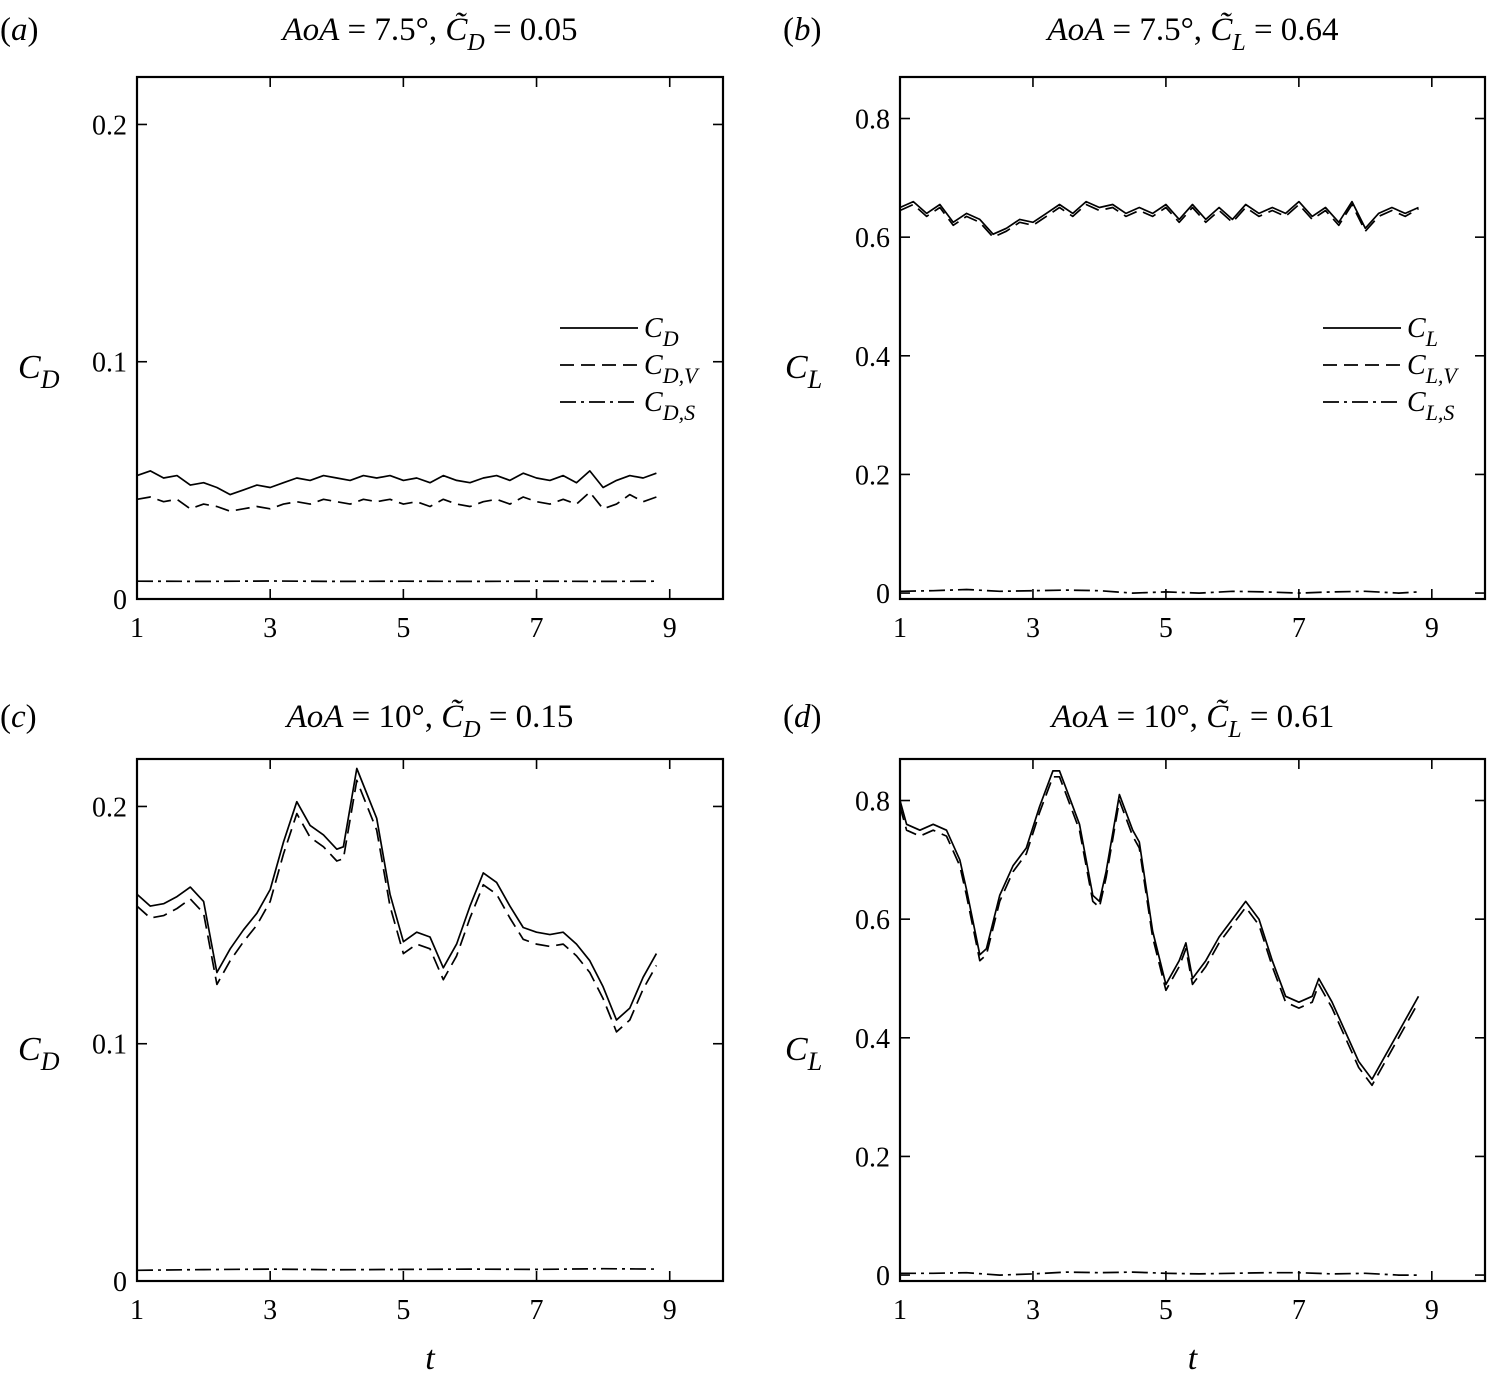  What do you see at coordinates (429, 720) in the screenshot?
I see `chart-title: AoA = 10°, C̃D = 0.15` at bounding box center [429, 720].